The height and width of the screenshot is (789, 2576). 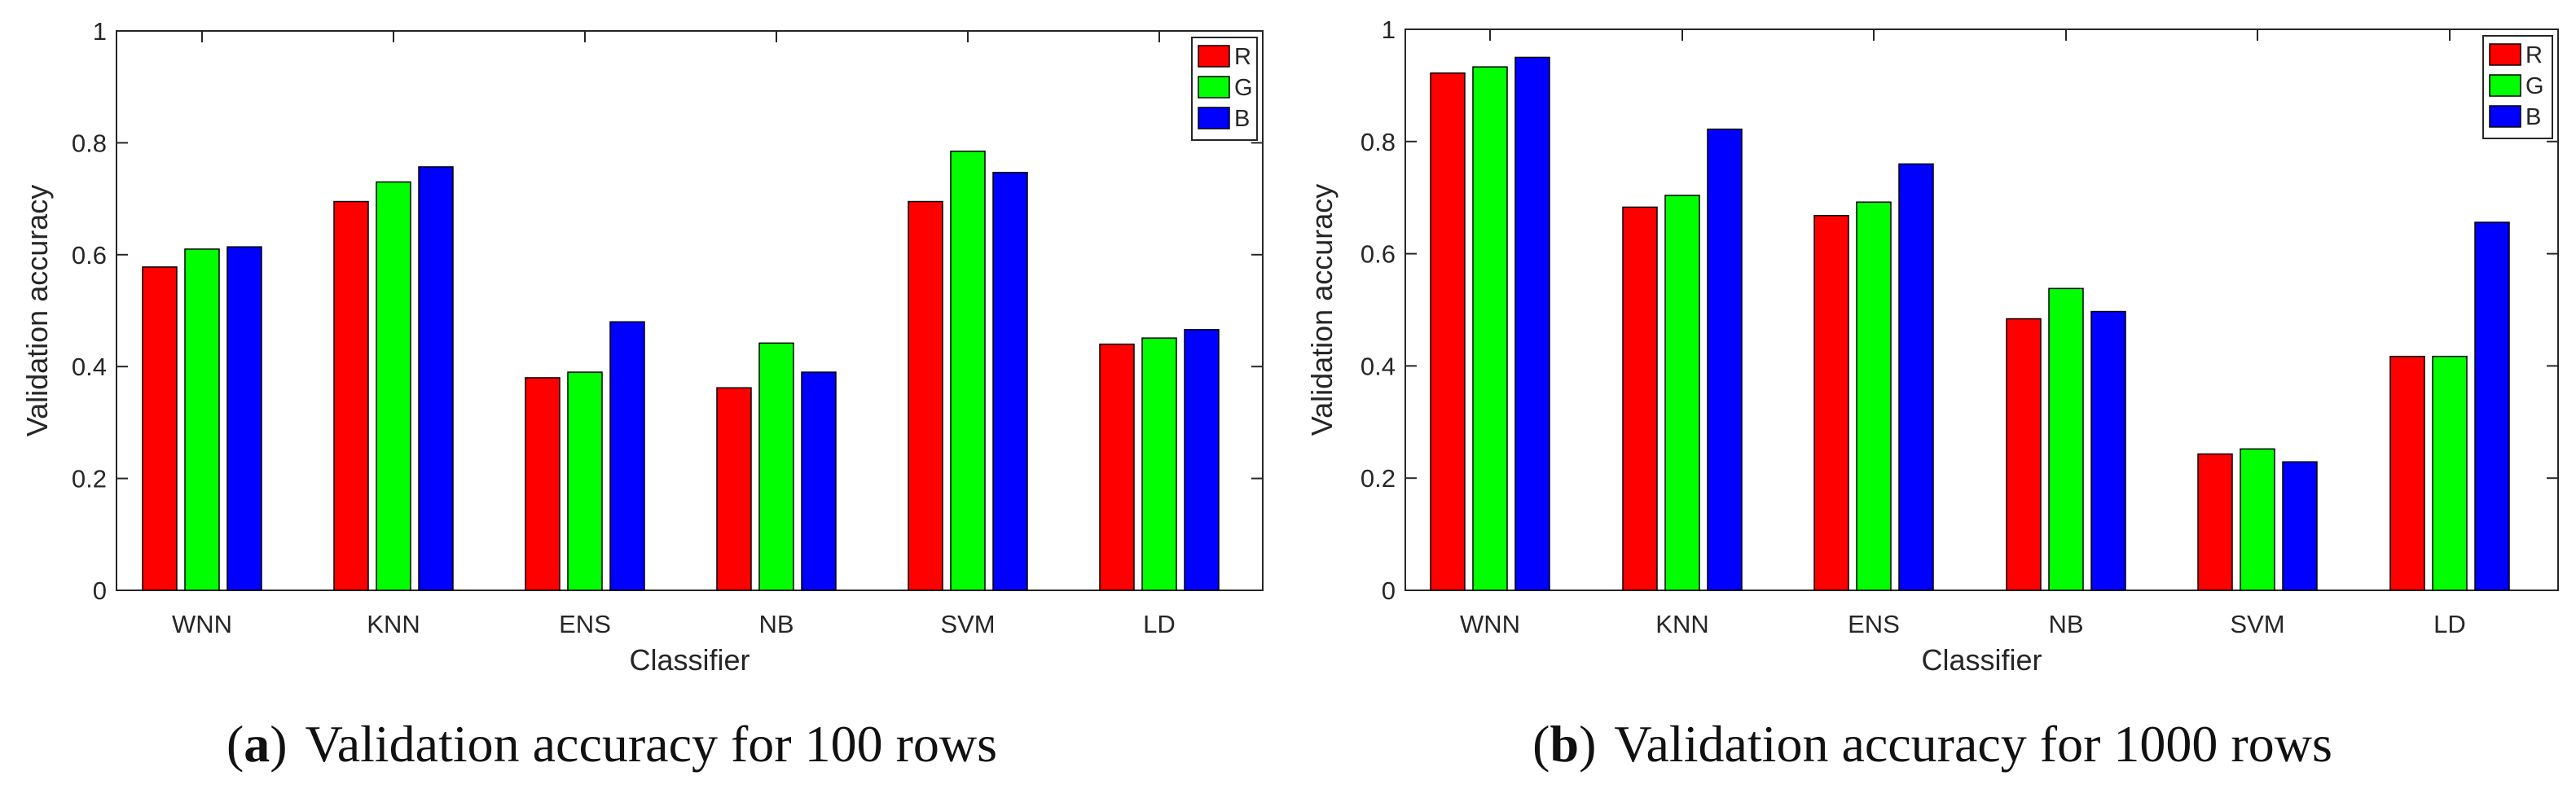 What do you see at coordinates (1564, 744) in the screenshot?
I see `caption-letter: b` at bounding box center [1564, 744].